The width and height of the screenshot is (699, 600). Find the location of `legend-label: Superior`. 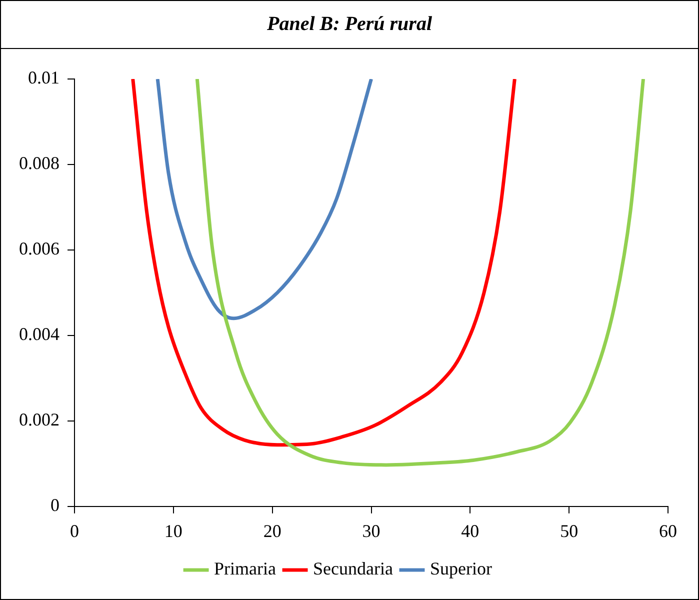

legend-label: Superior is located at coordinates (461, 568).